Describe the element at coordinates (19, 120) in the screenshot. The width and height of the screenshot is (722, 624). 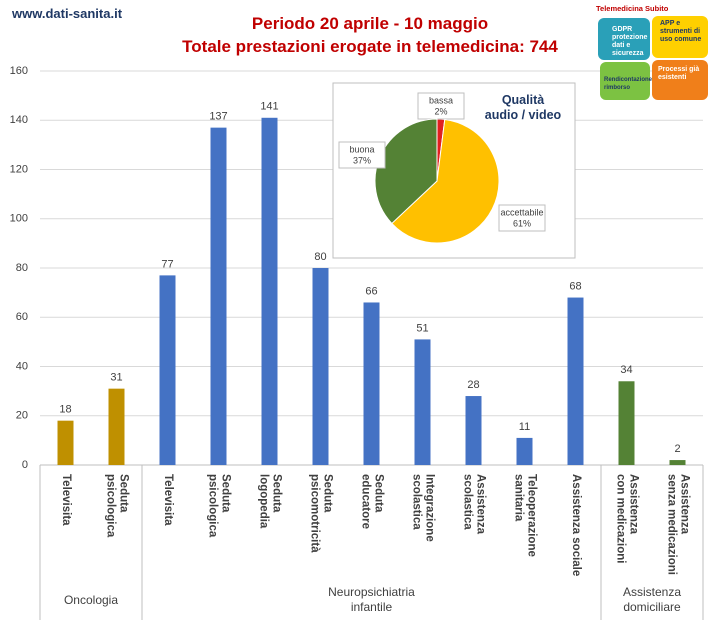
I see `y-tick-label: 140` at that location.